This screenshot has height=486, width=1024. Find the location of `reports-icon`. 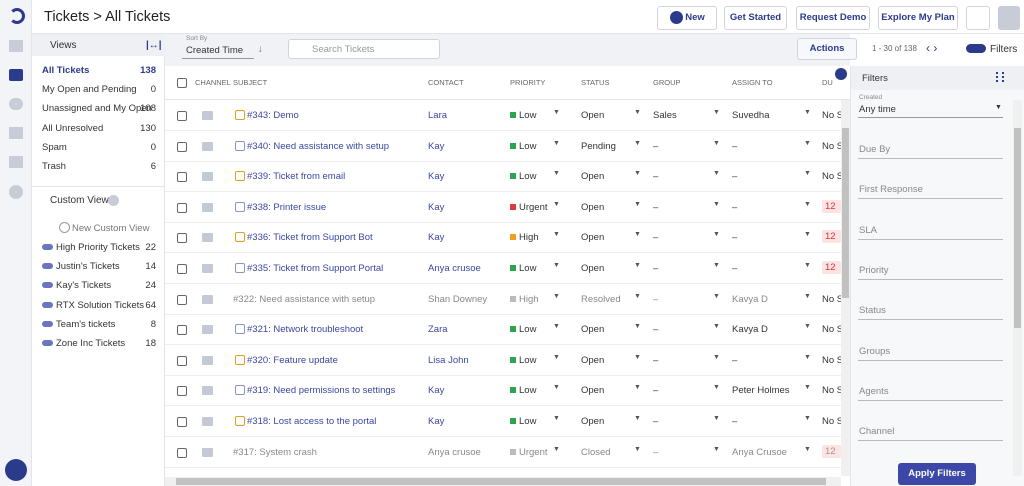

reports-icon is located at coordinates (16, 162).